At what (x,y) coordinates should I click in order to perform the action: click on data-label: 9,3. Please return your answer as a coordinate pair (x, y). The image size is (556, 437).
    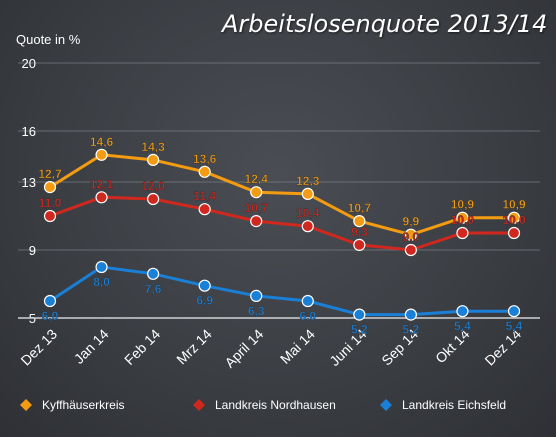
    Looking at the image, I should click on (359, 232).